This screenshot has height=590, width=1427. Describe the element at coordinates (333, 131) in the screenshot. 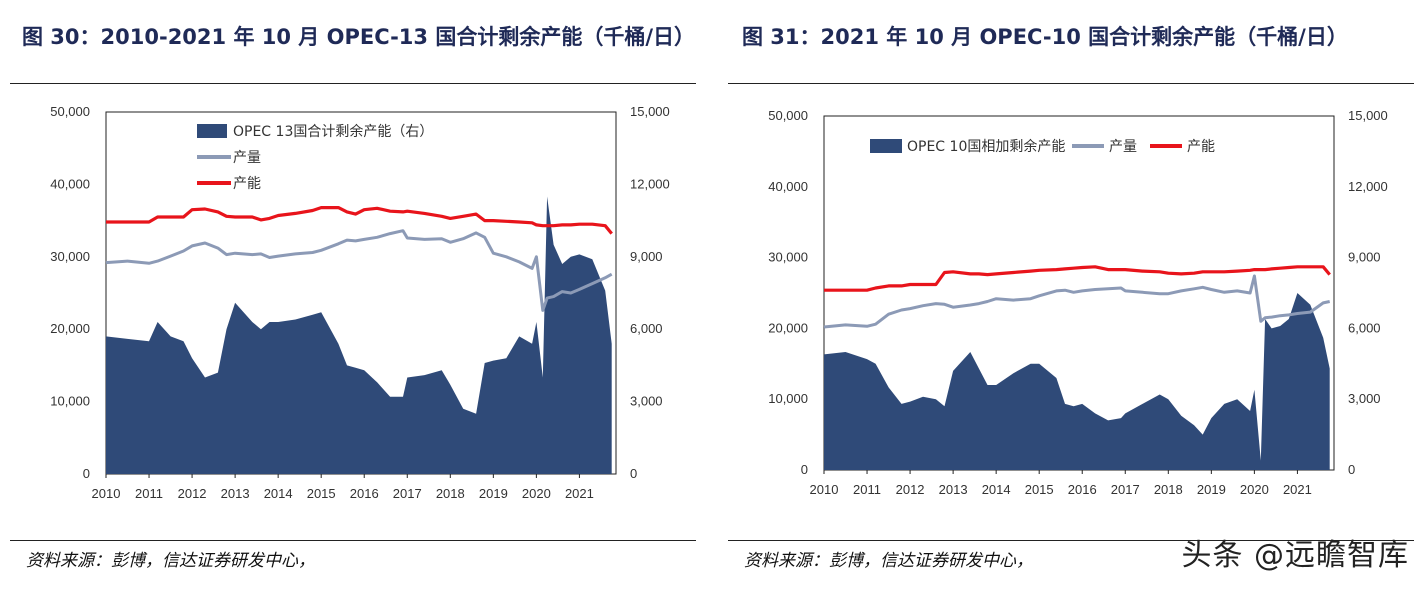

I see `legend-label: OPEC 13国合计剩余产能（右）` at that location.